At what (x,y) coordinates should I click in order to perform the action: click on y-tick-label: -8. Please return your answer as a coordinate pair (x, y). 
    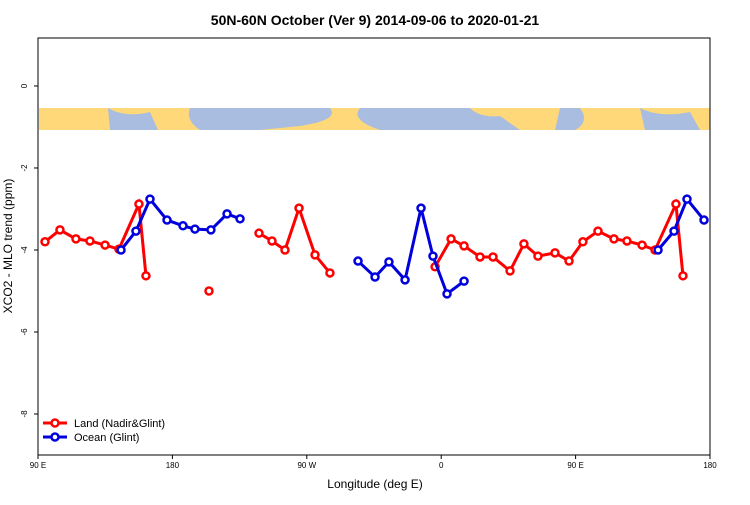
    Looking at the image, I should click on (24, 414).